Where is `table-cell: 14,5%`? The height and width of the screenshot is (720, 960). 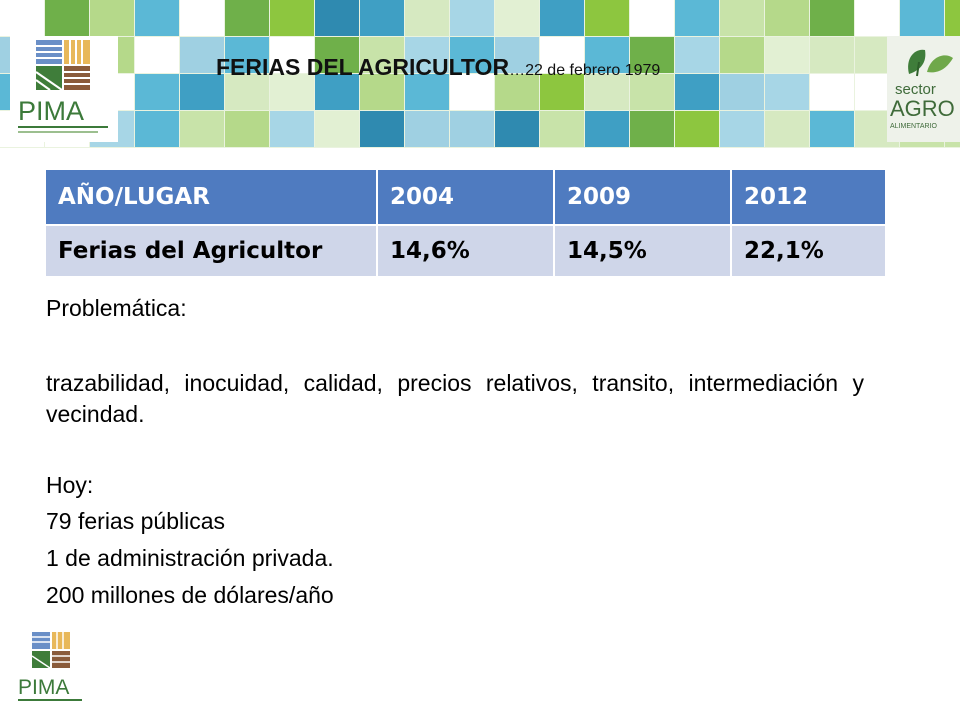 table-cell: 14,5% is located at coordinates (643, 250).